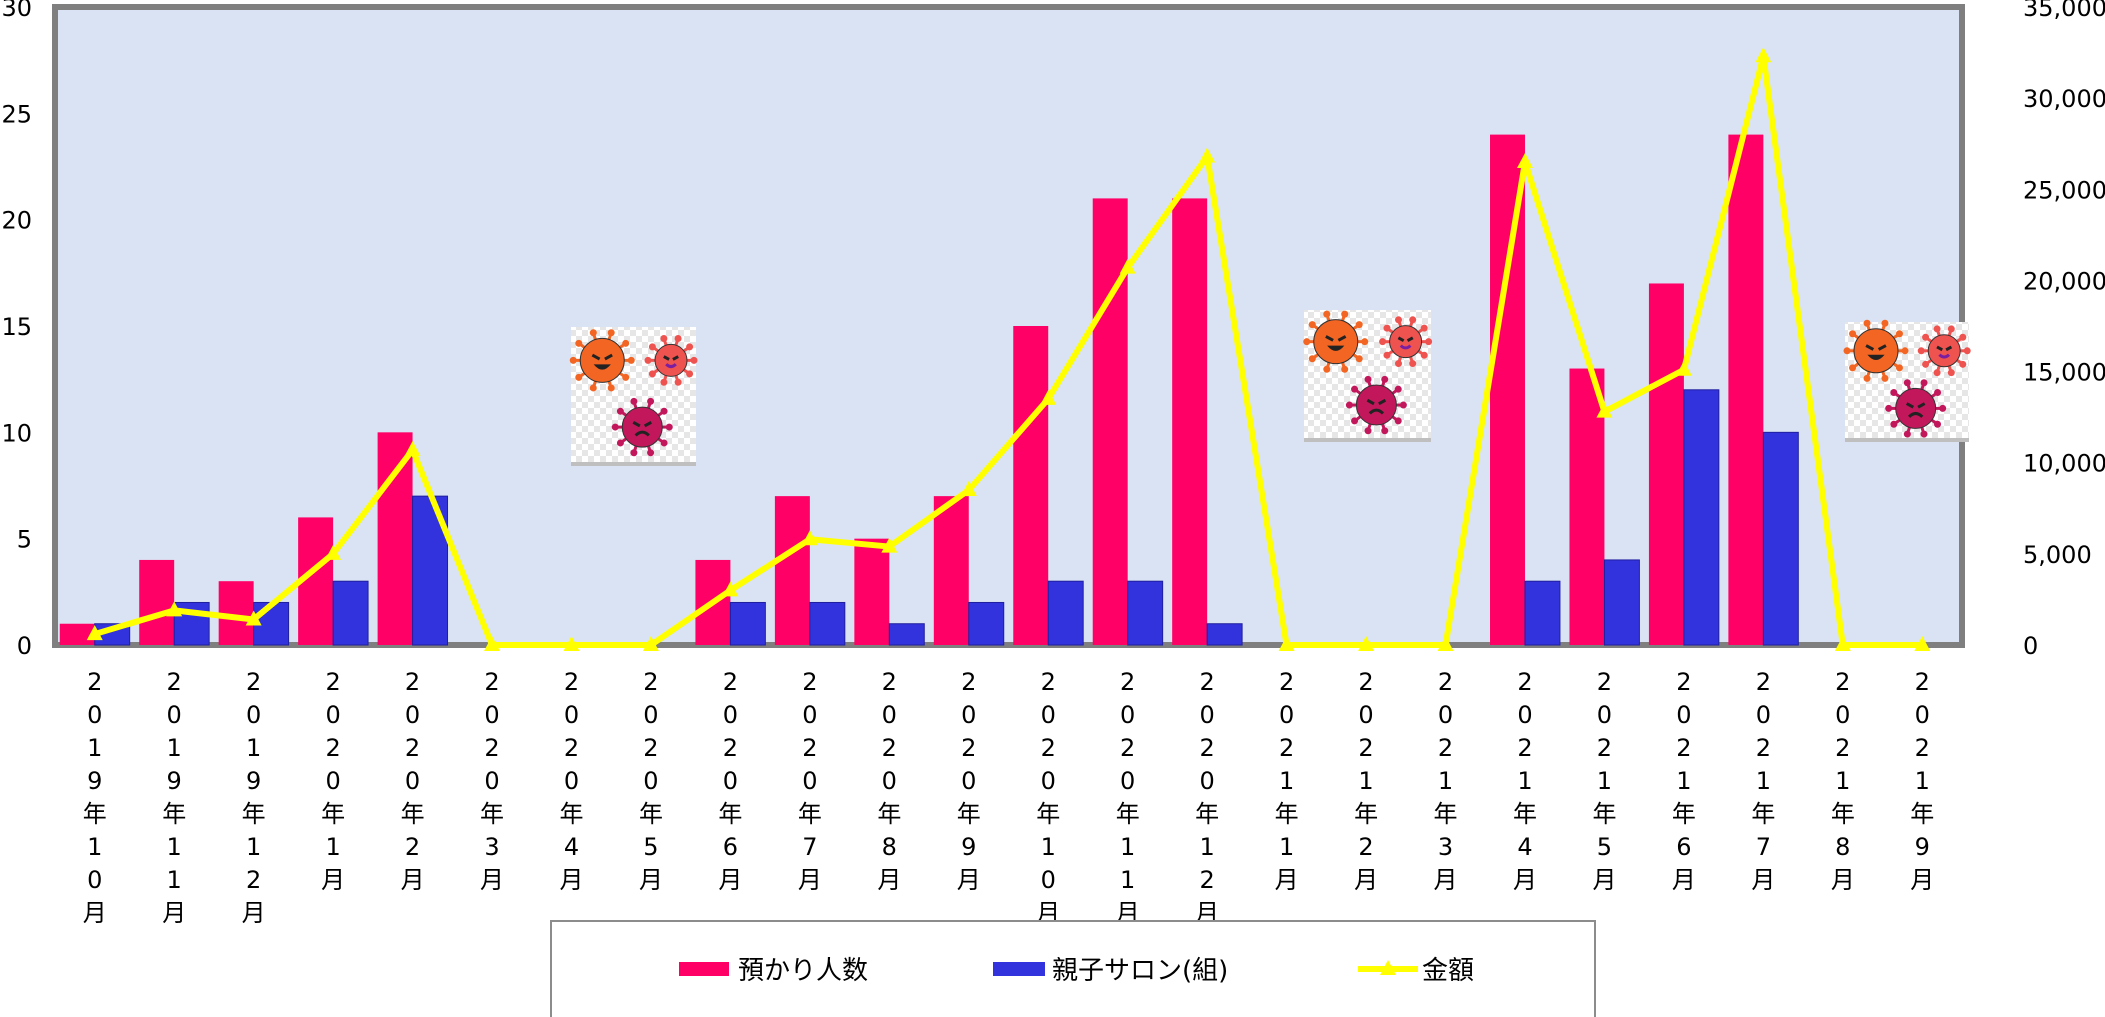  Describe the element at coordinates (1008, 7) in the screenshot. I see `plot-top-border` at that location.